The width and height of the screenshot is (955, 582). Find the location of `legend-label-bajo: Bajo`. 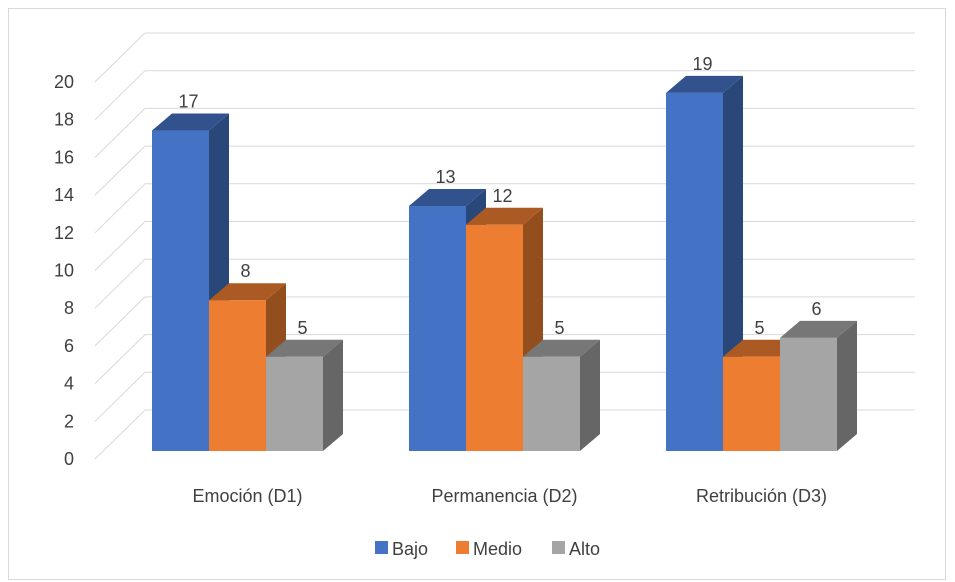

legend-label-bajo: Bajo is located at coordinates (410, 549).